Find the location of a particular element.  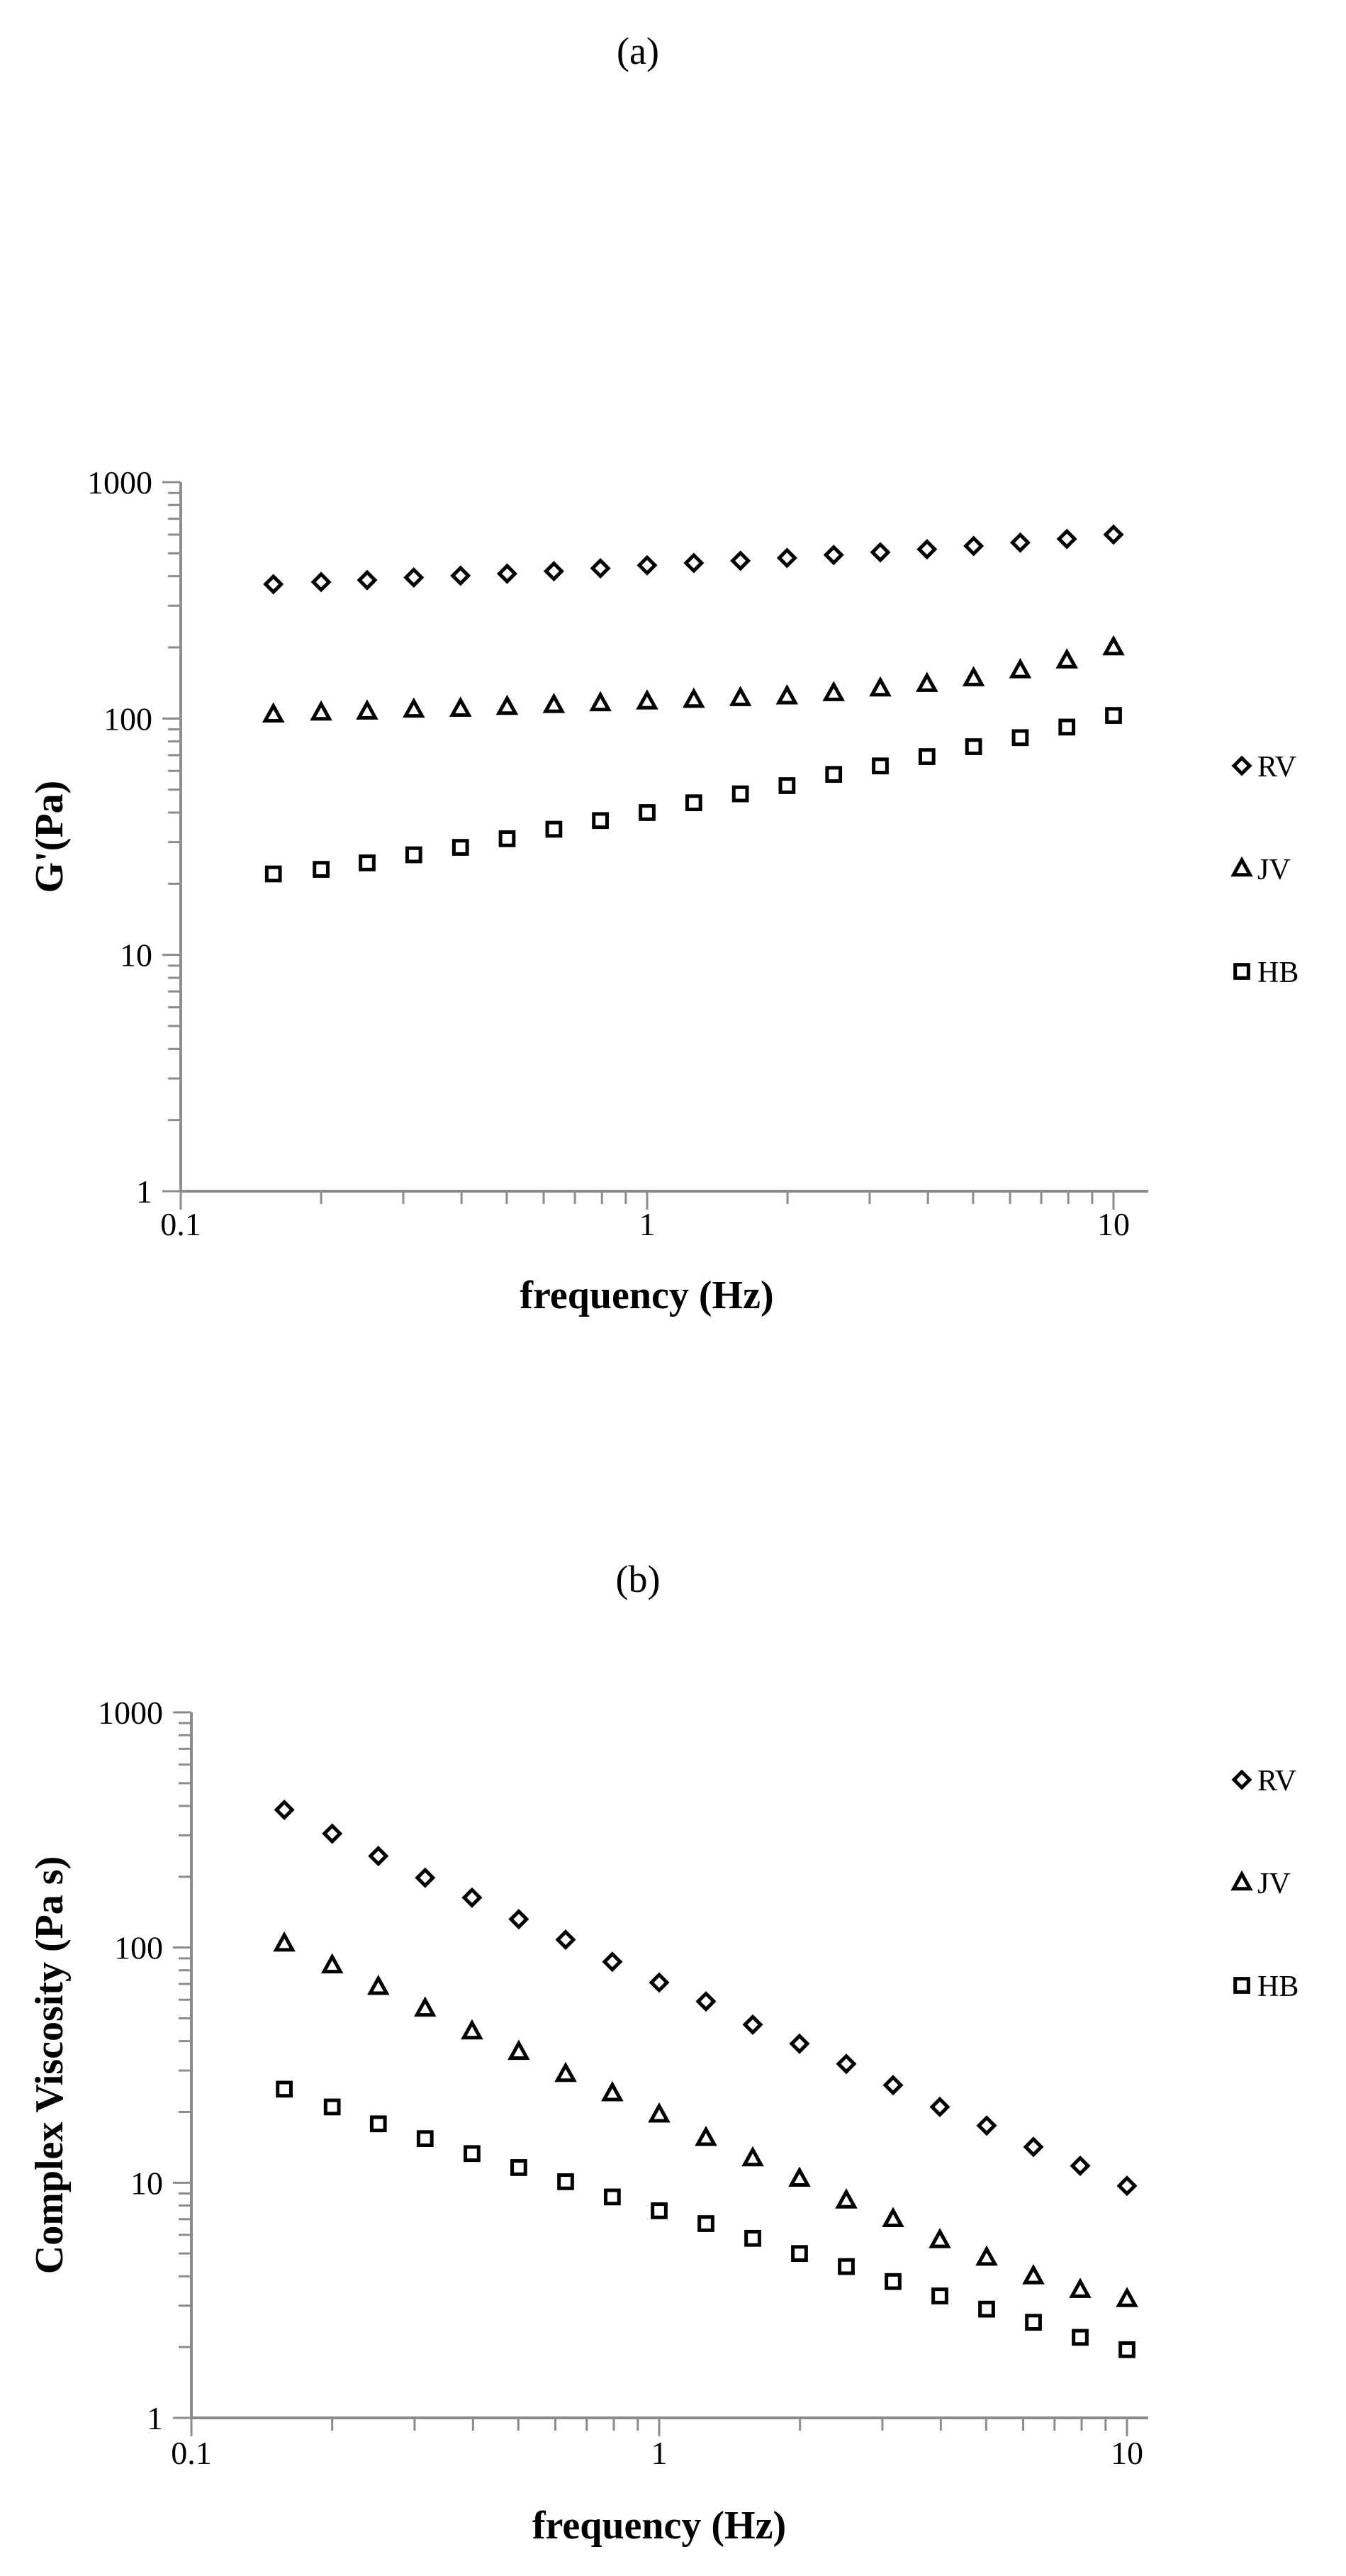

panel-label: (b) is located at coordinates (638, 1579).